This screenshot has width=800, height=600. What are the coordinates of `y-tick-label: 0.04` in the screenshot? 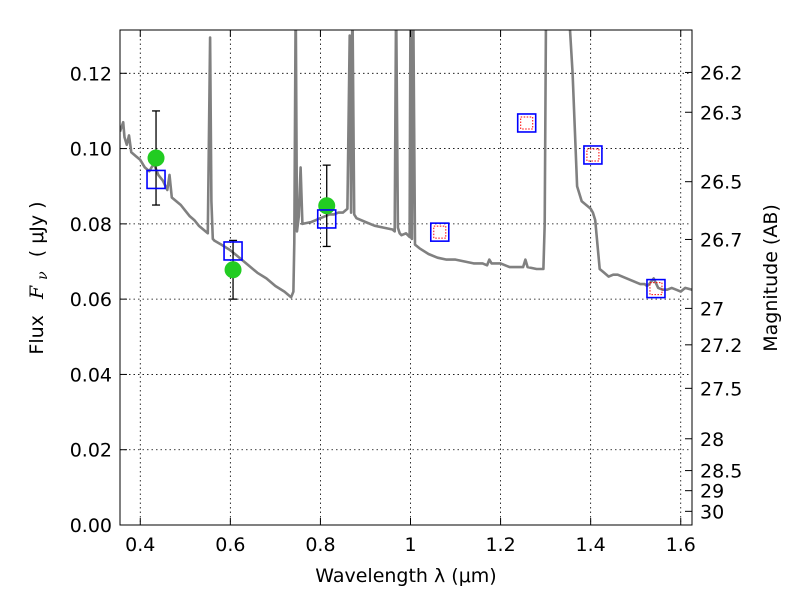 It's located at (91, 375).